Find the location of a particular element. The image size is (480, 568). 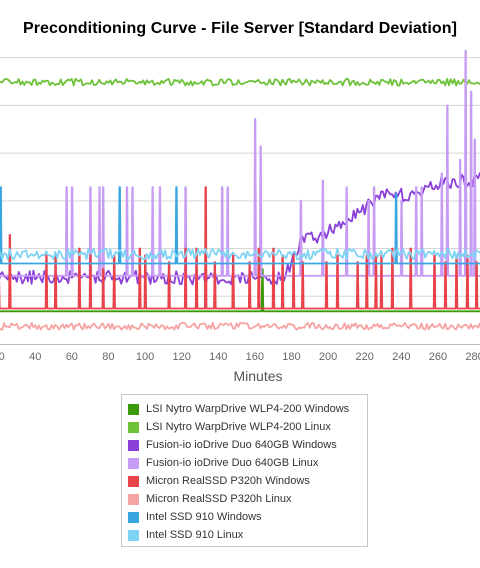

legend-item: Micron RealSSD P320h Linux is located at coordinates (210, 499).